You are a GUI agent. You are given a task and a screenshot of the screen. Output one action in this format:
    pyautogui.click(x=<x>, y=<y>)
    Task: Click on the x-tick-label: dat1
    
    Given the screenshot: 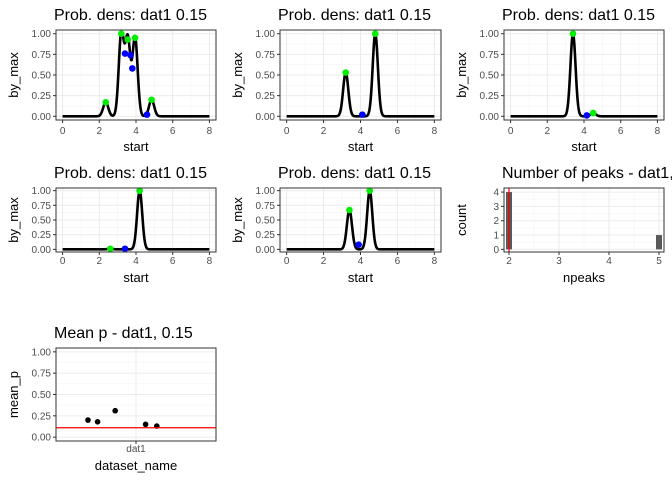 What is the action you would take?
    pyautogui.click(x=136, y=449)
    